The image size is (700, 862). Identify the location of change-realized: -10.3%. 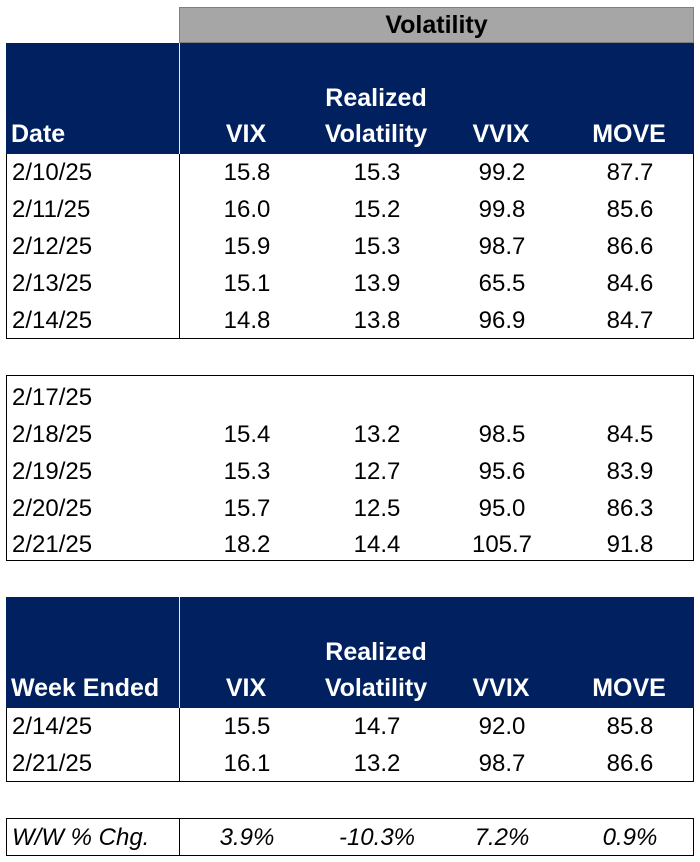
(377, 837).